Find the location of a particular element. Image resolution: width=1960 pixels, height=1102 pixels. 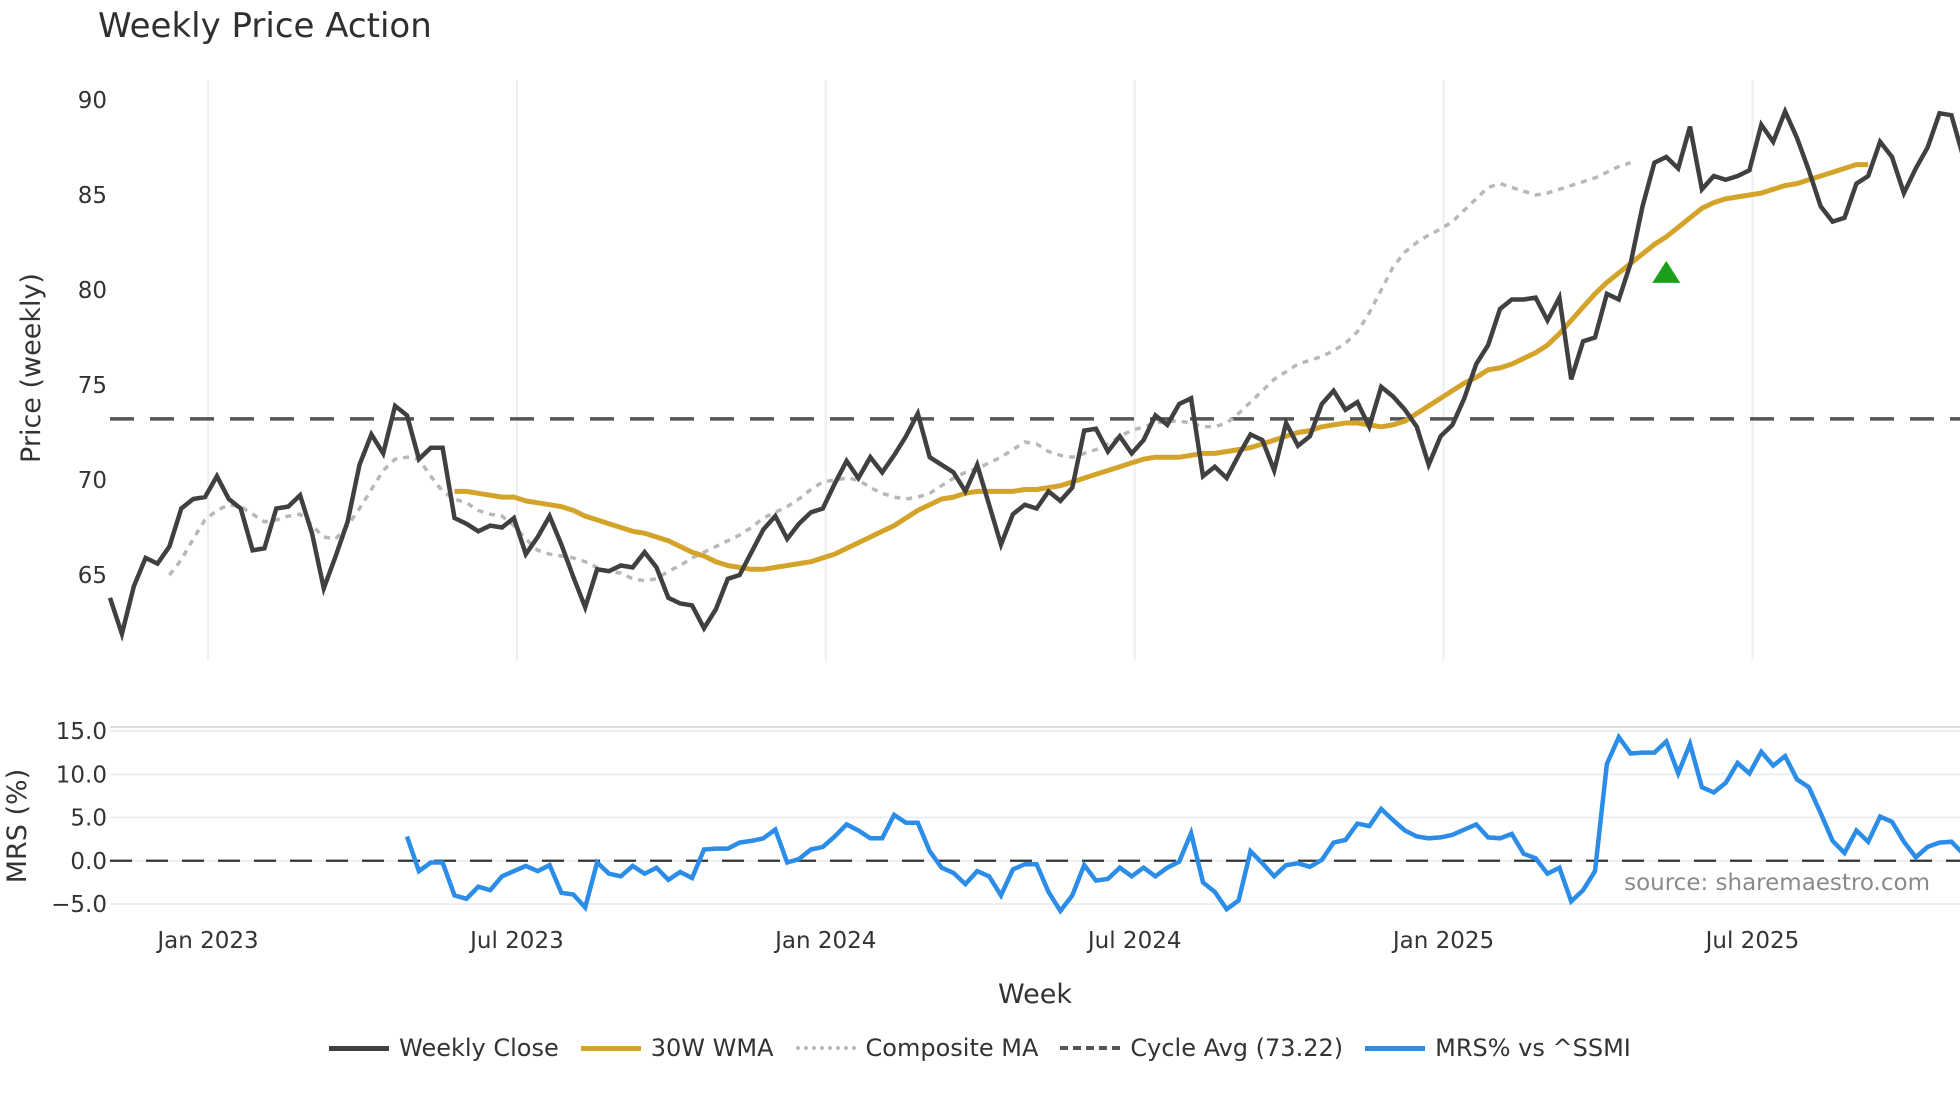

legend-item: Weekly Close is located at coordinates (444, 1048).